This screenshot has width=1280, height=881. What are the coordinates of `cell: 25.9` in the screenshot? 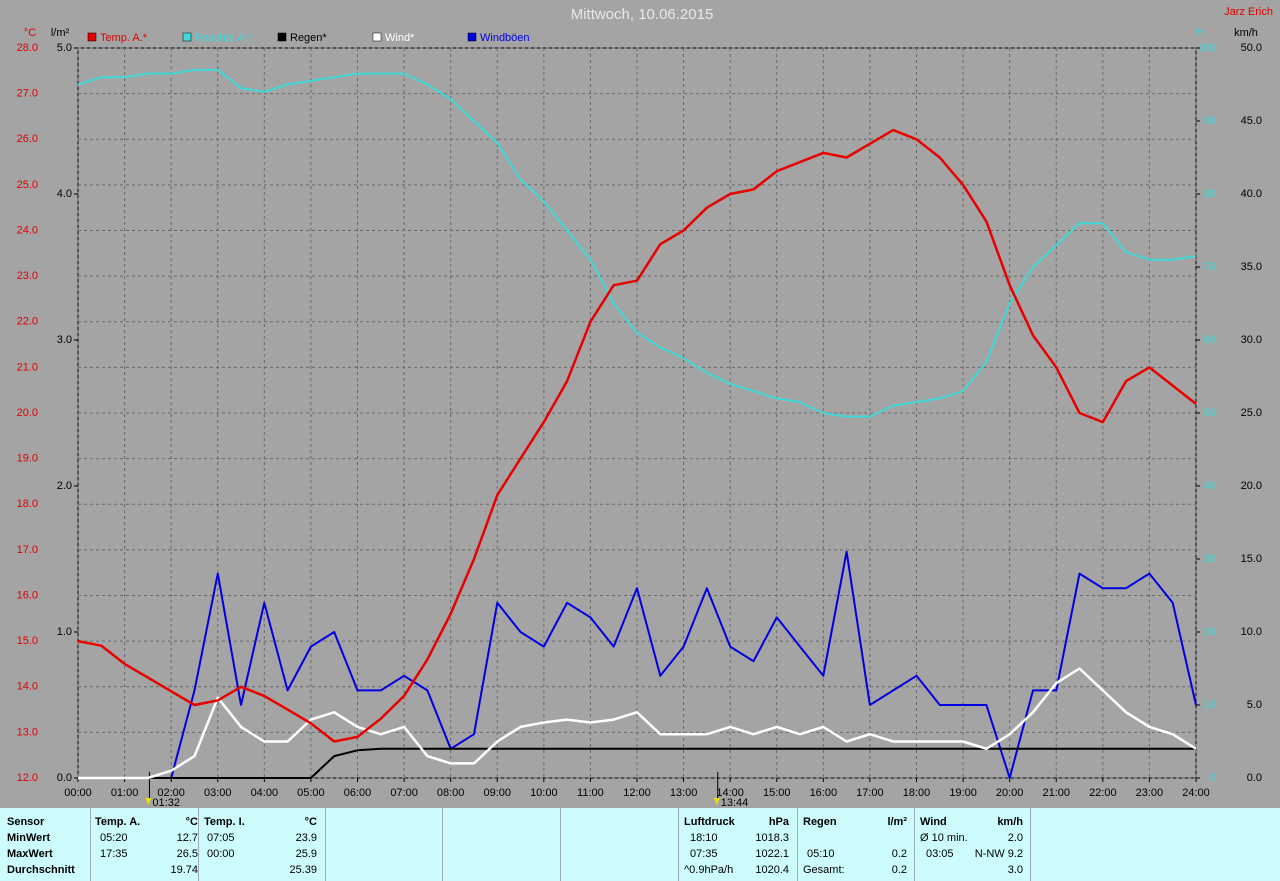 It's located at (306, 854).